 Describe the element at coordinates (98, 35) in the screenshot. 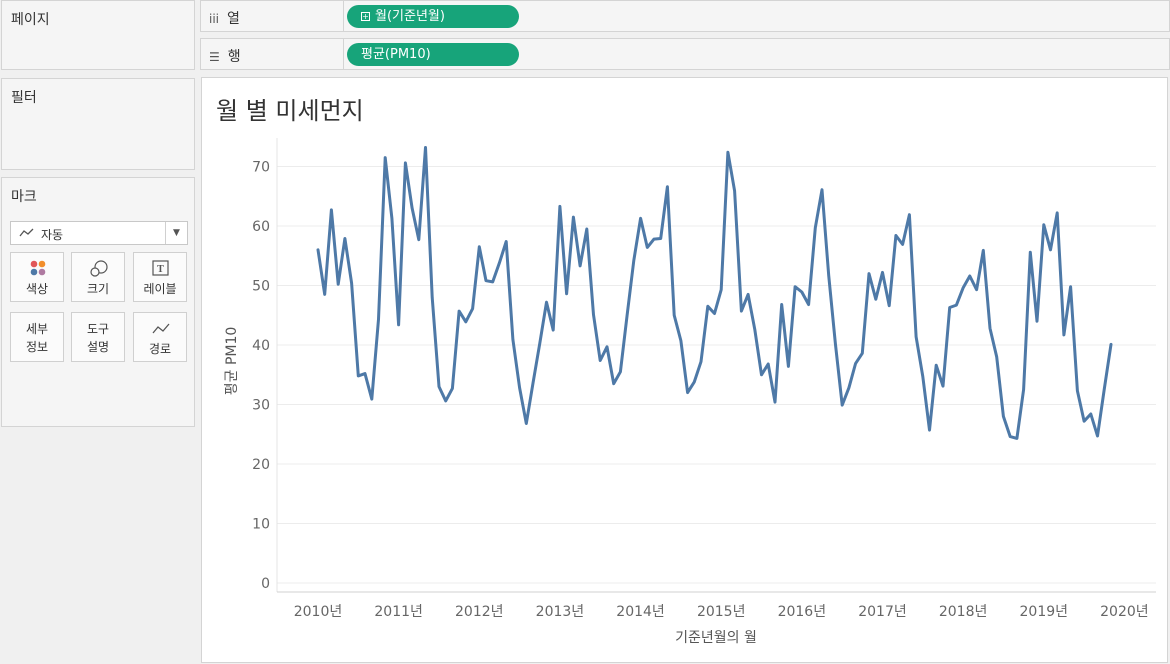

I see `pages-panel: 페이지` at that location.